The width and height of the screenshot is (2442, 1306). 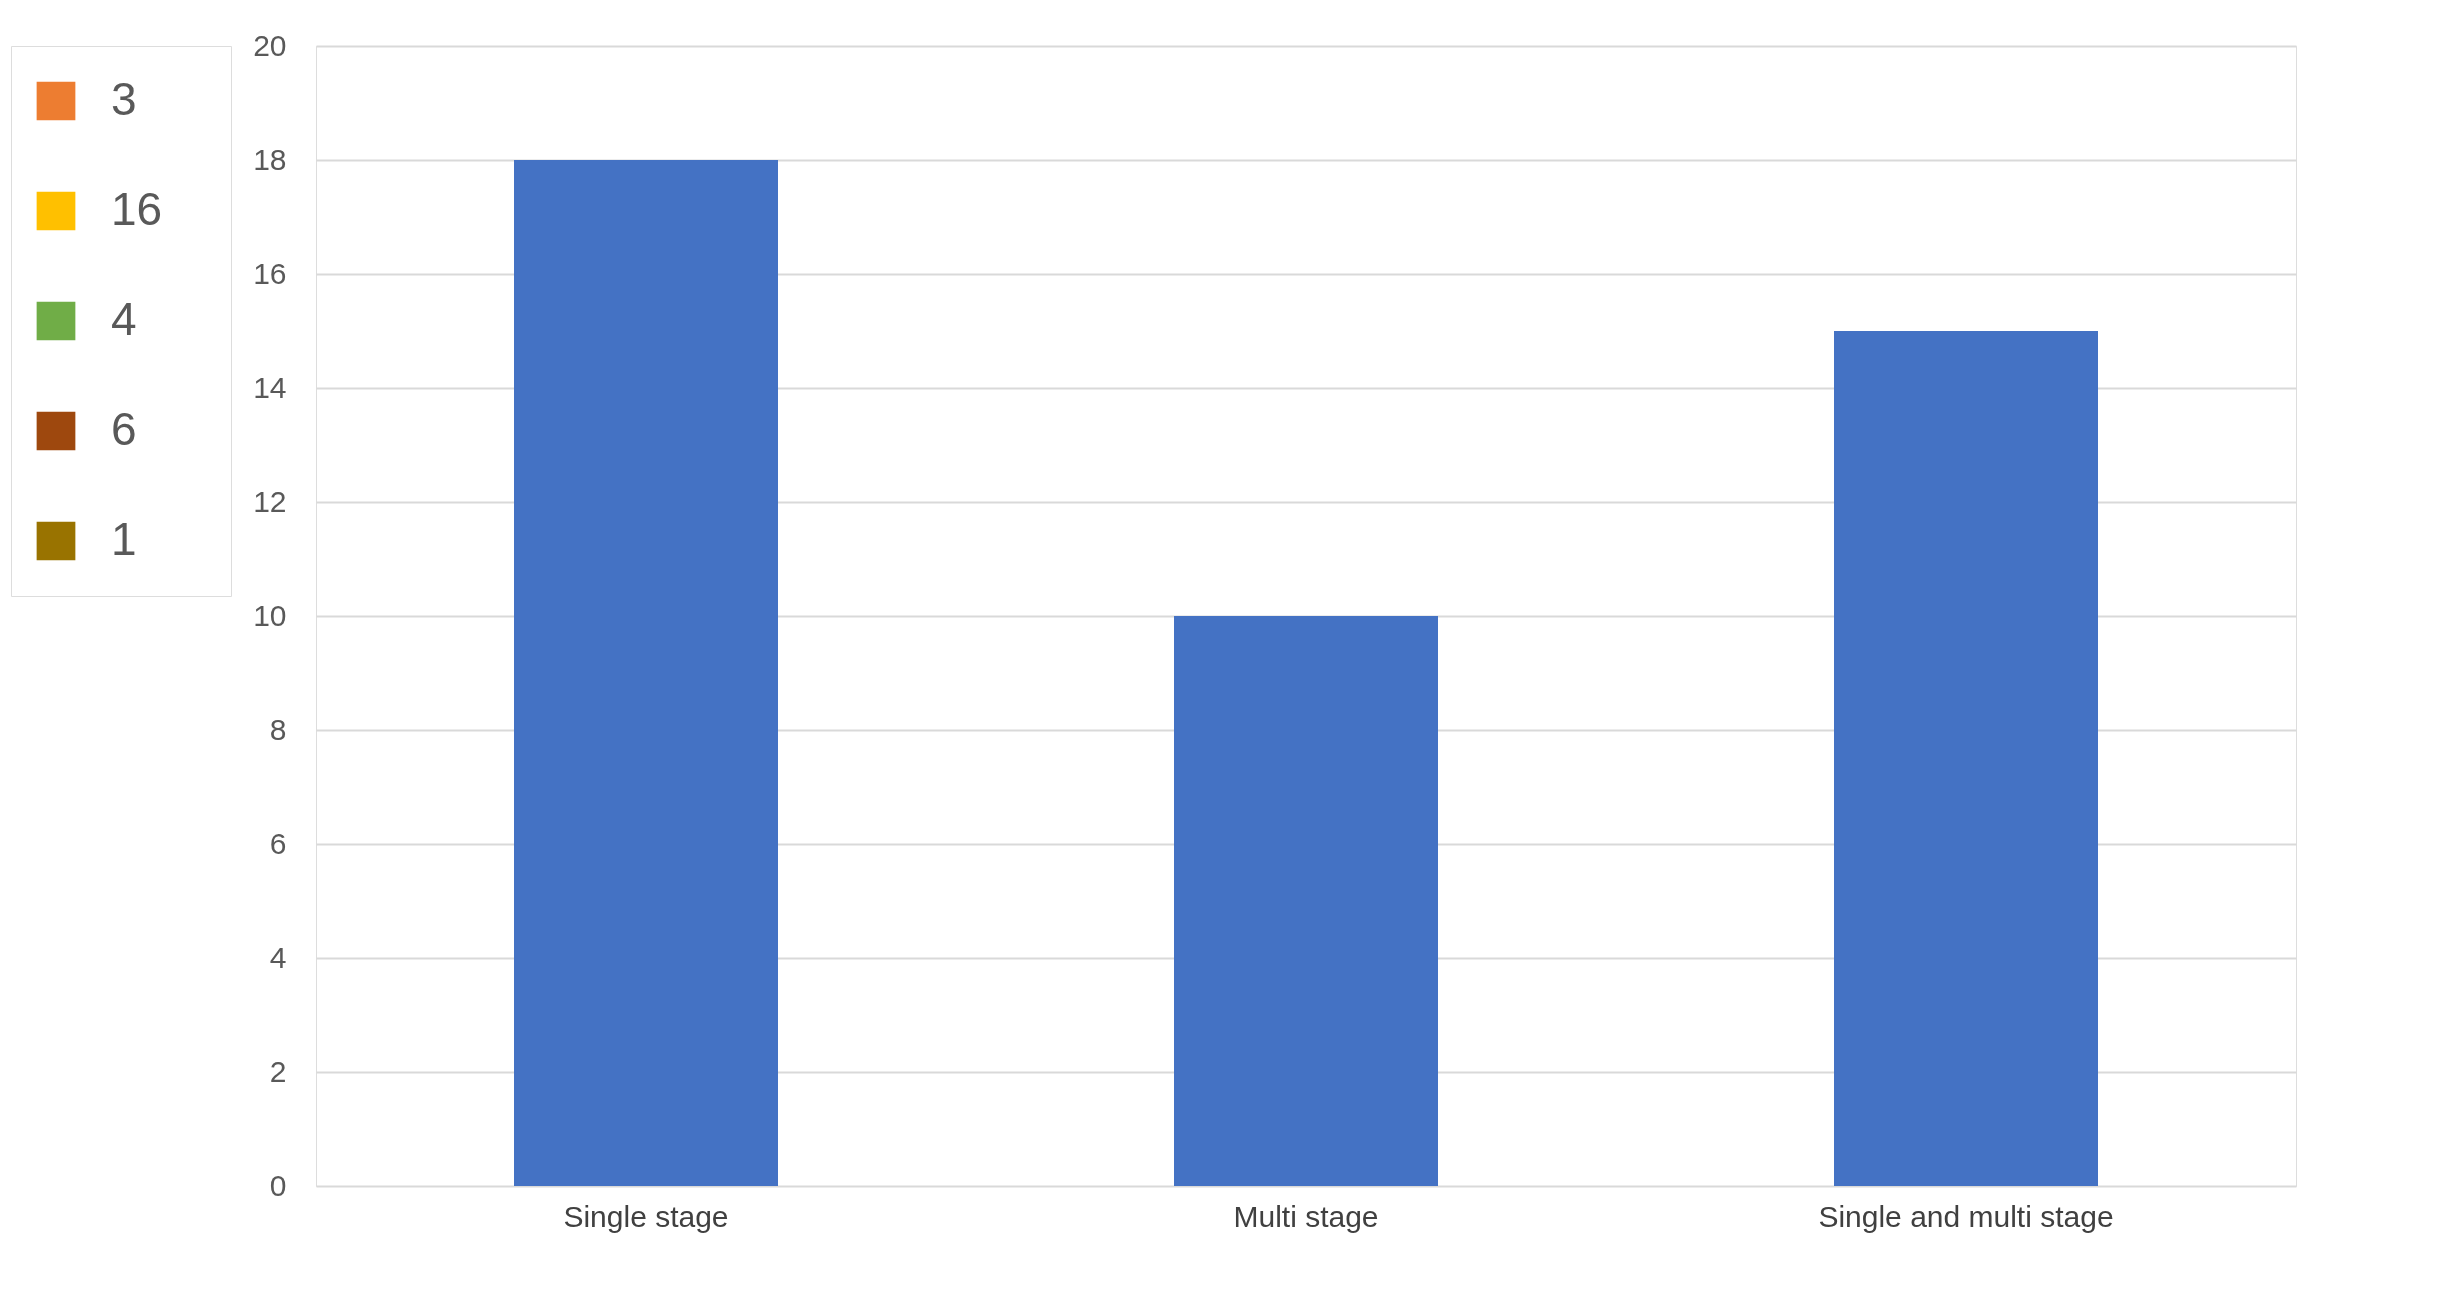 What do you see at coordinates (646, 1216) in the screenshot?
I see `x-tick-label: Single stage` at bounding box center [646, 1216].